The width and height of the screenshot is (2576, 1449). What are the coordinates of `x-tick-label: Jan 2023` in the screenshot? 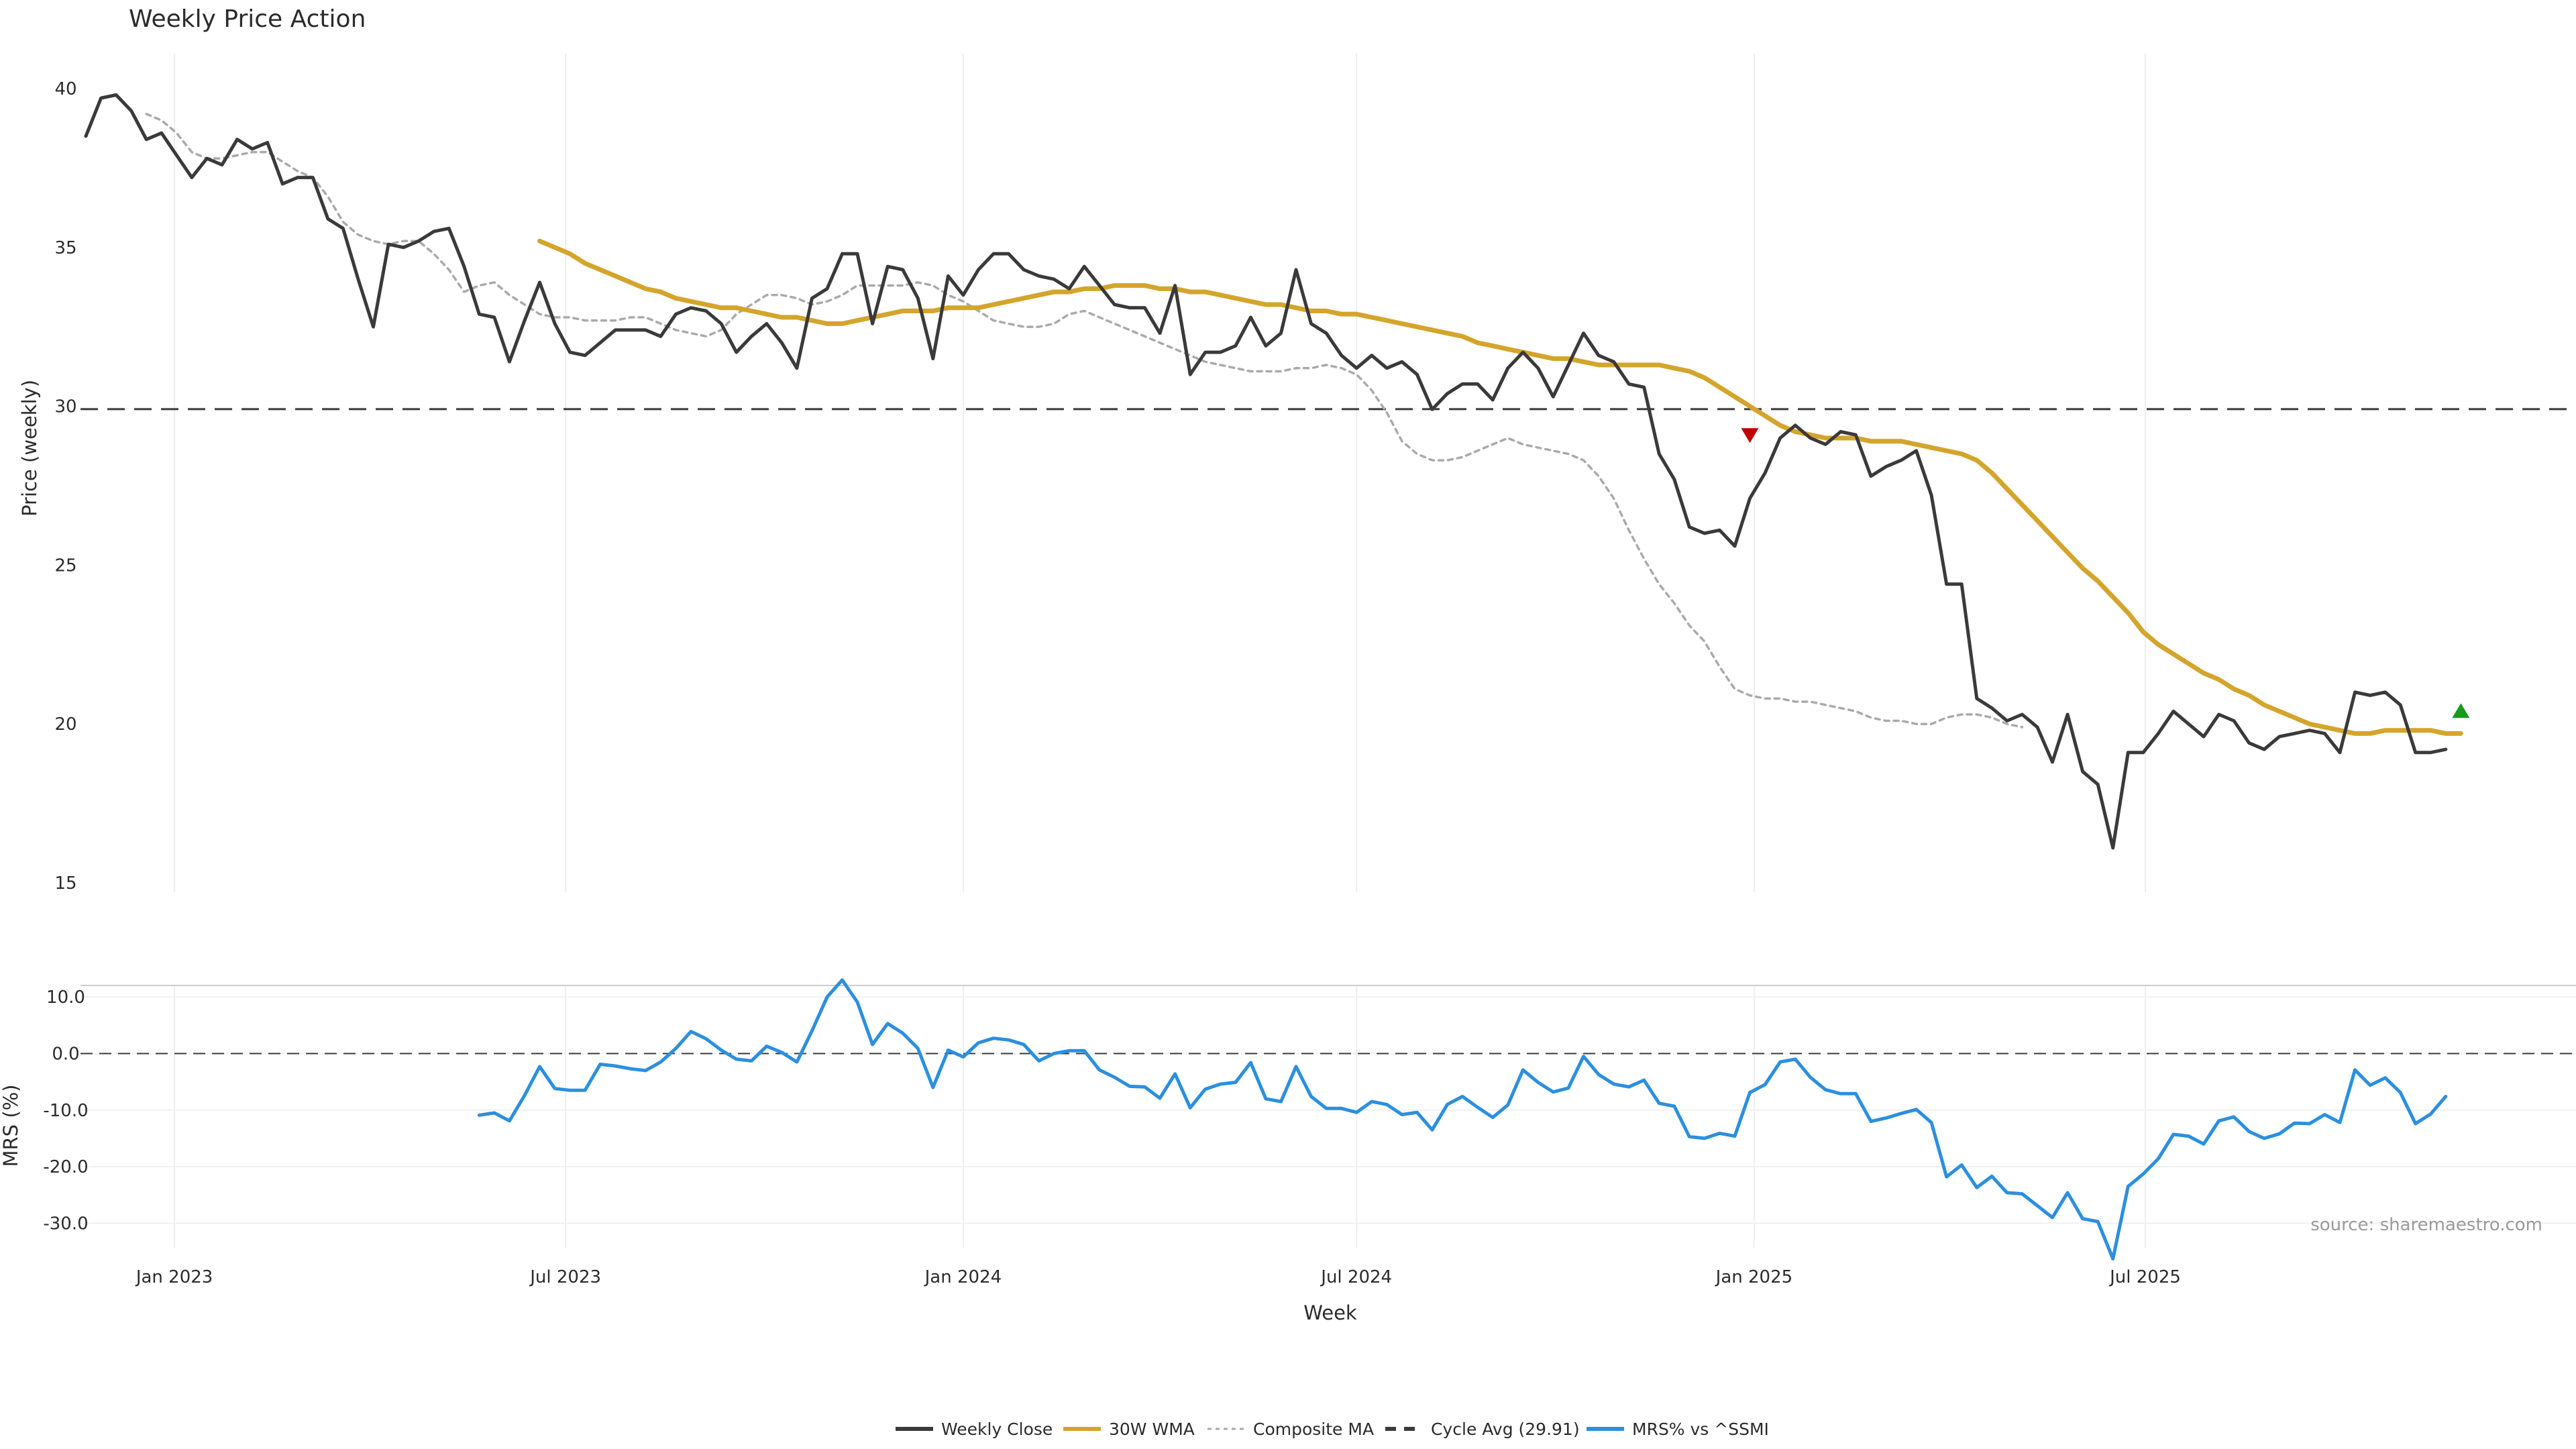 It's located at (174, 1277).